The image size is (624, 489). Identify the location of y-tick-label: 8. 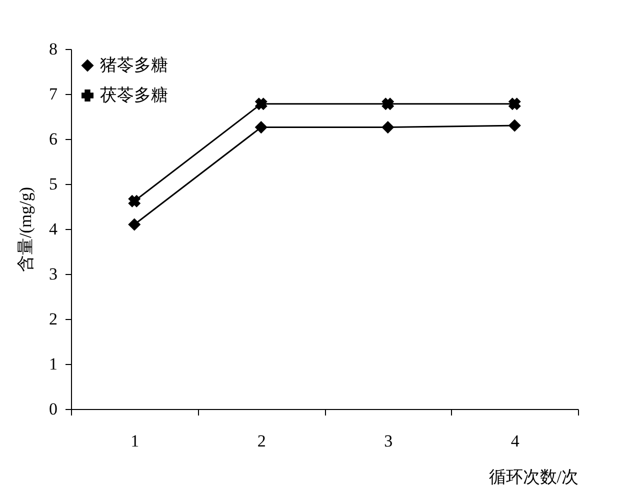
(53, 49).